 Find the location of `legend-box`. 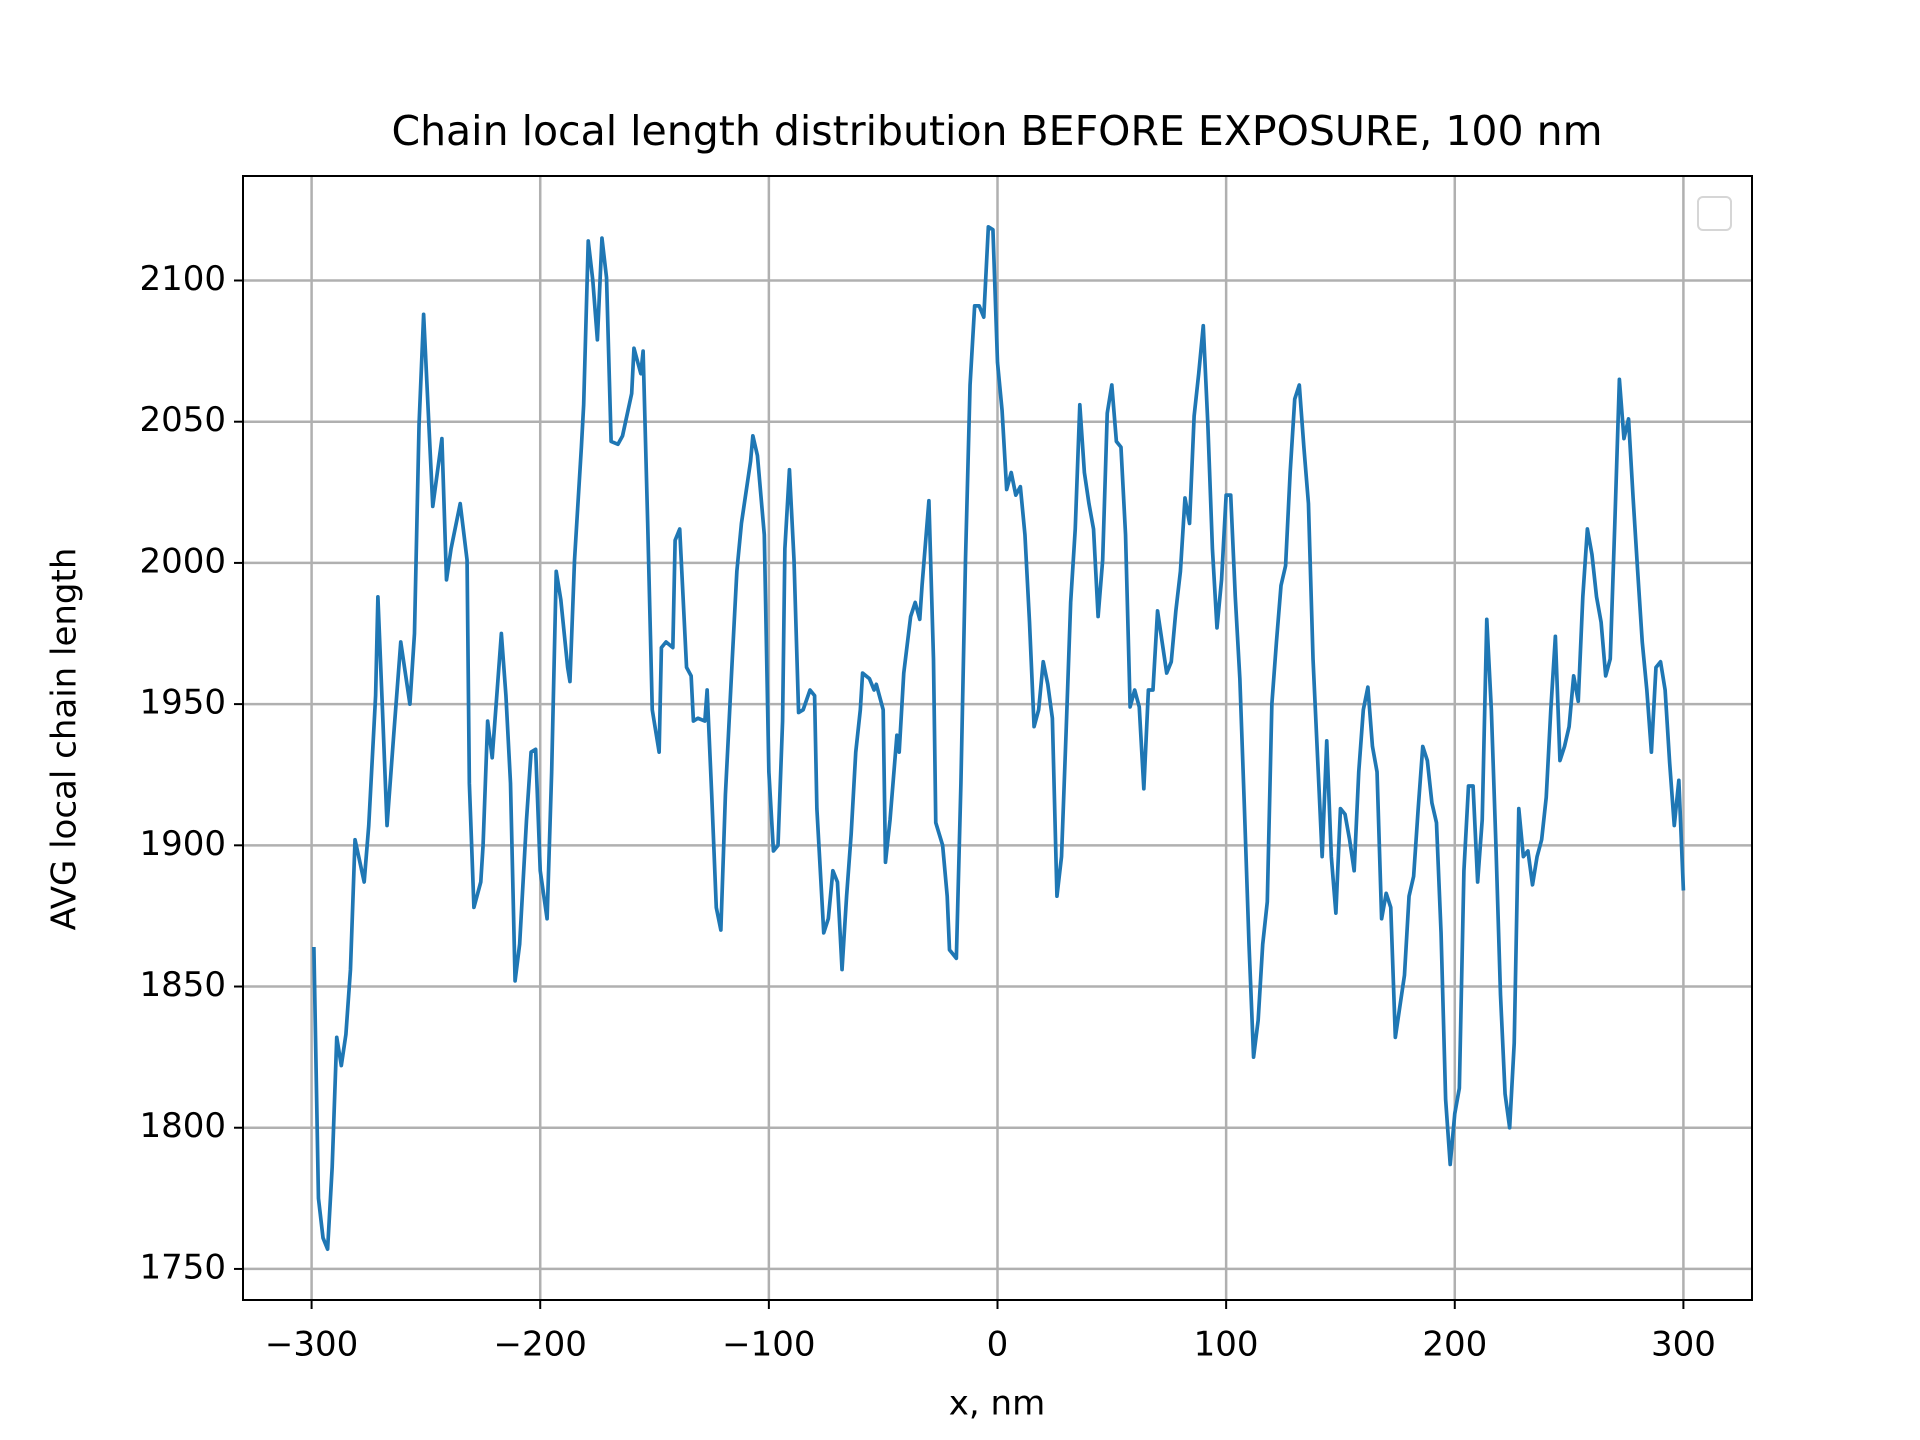

legend-box is located at coordinates (1714, 213).